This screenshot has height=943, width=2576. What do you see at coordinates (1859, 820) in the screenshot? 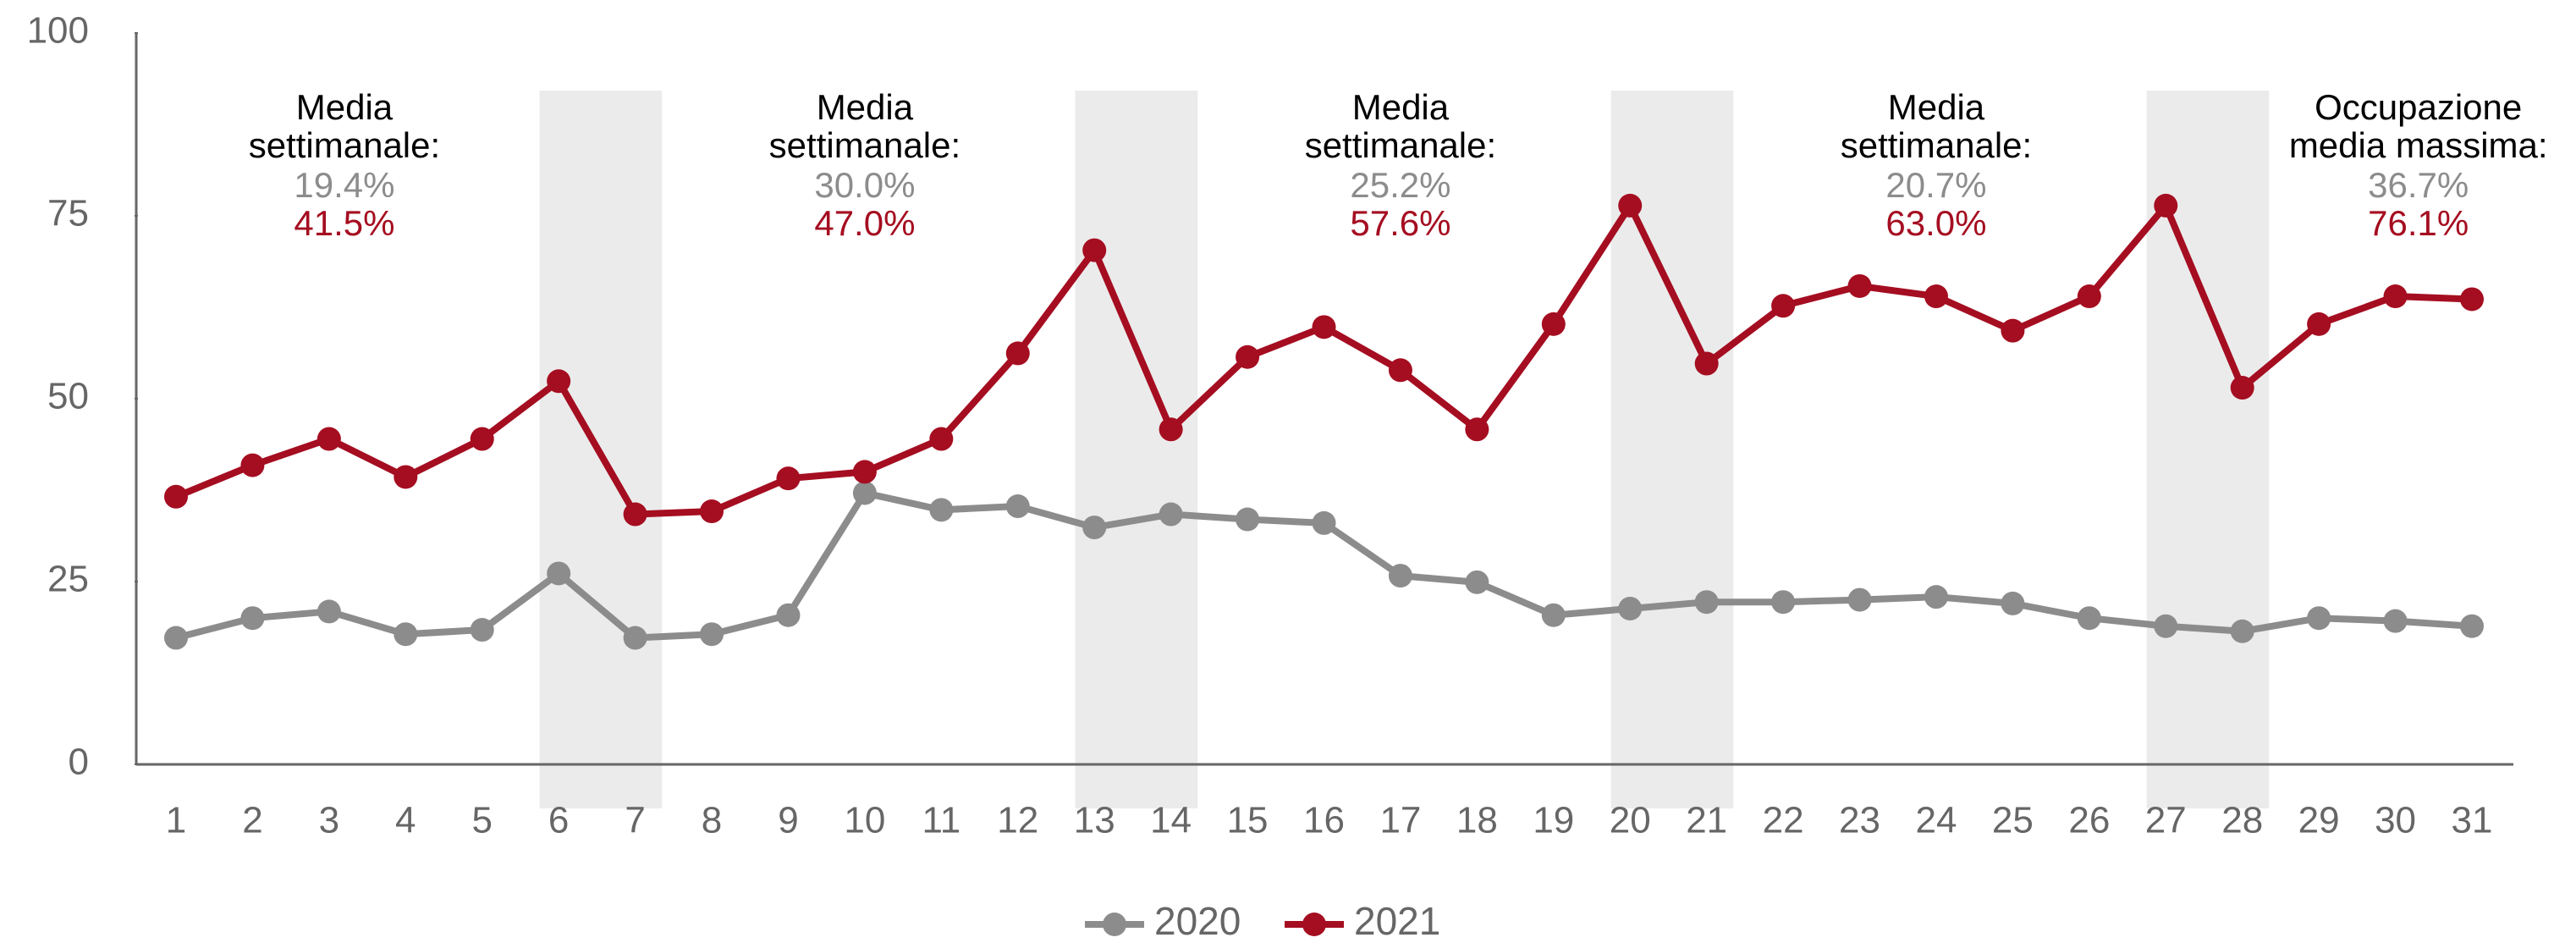
I see `x-tick-label: 23` at bounding box center [1859, 820].